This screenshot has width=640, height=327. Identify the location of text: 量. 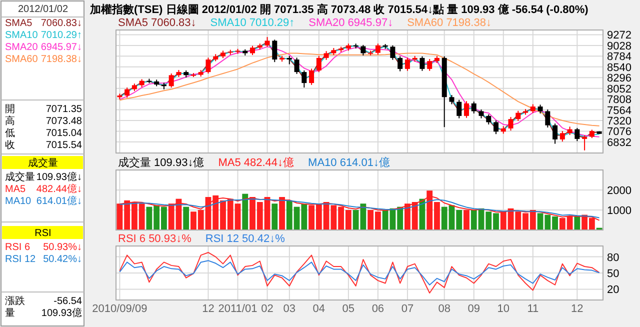
(10, 313).